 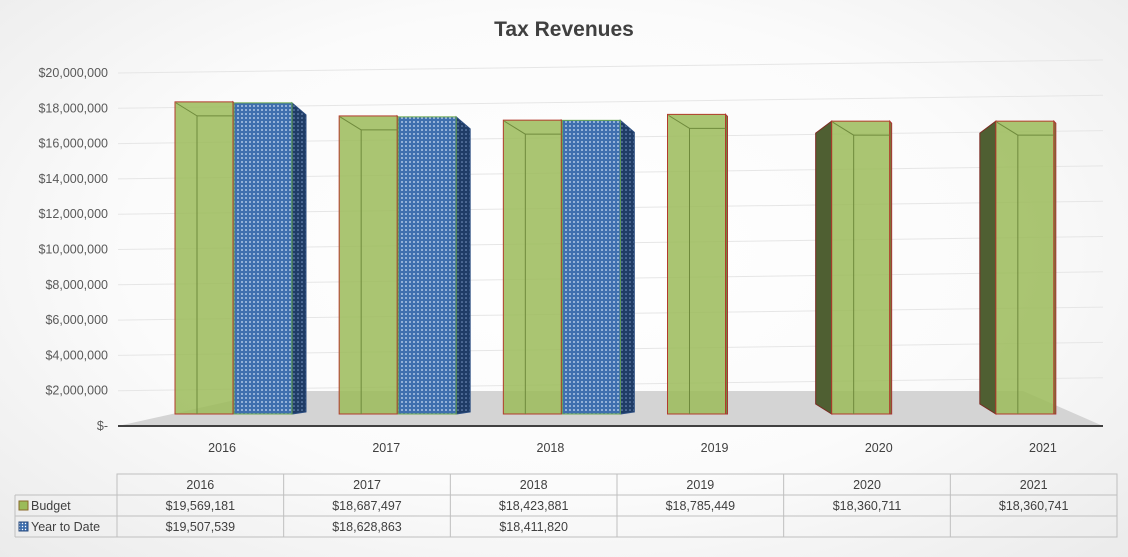 What do you see at coordinates (201, 527) in the screenshot?
I see `table-data-cell: $19,507,539` at bounding box center [201, 527].